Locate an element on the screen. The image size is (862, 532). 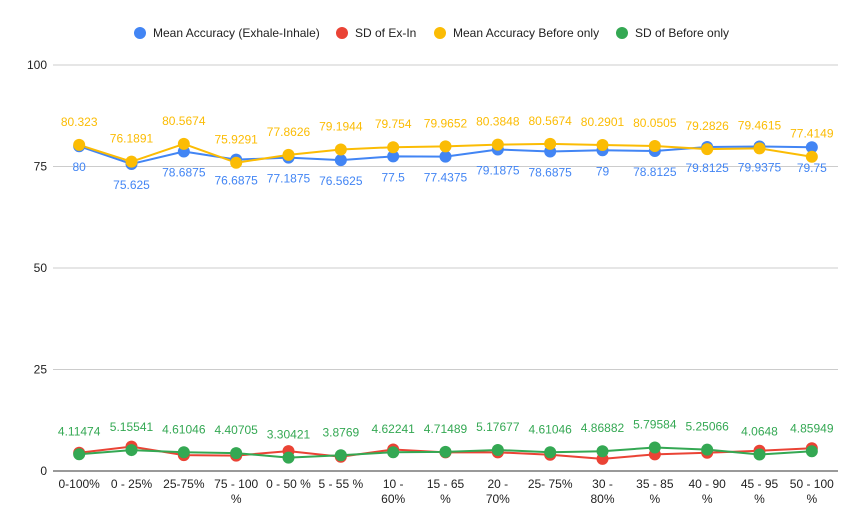
data-label: 79.1875 is located at coordinates (498, 170).